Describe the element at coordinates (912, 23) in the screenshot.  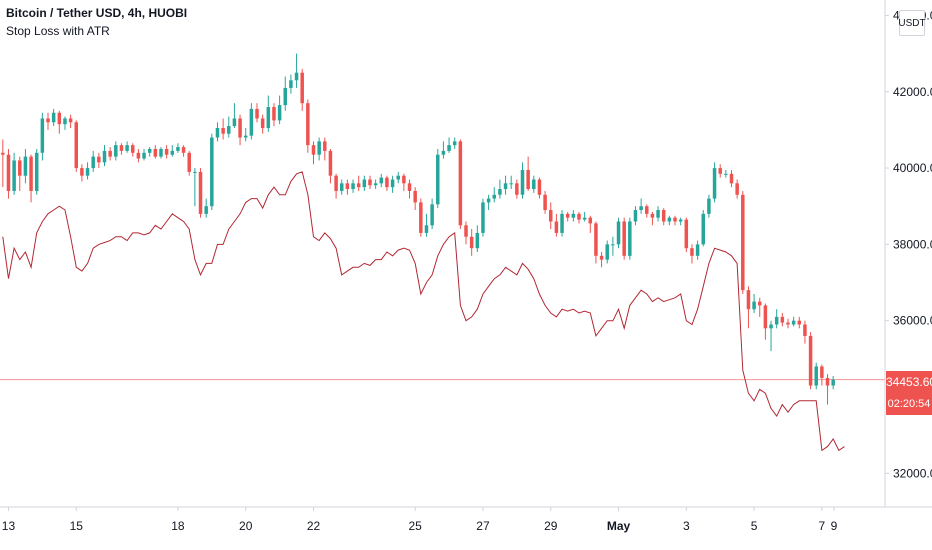
I see `currency-badge: USDT` at that location.